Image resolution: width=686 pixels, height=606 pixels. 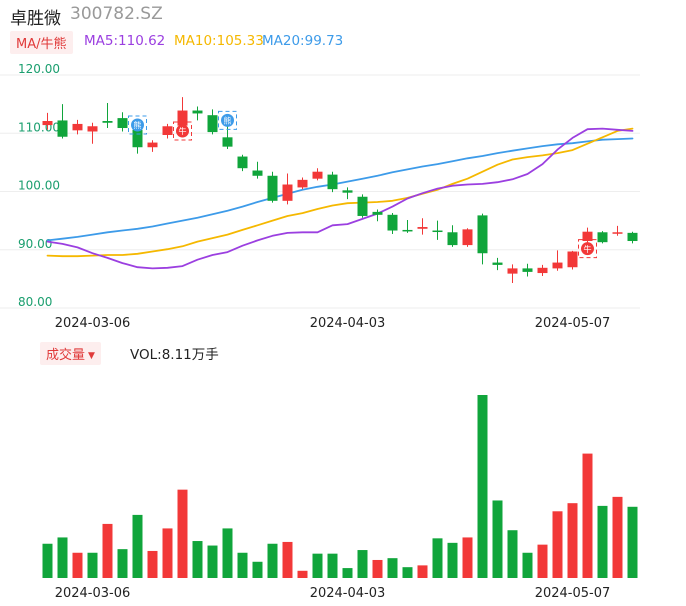 I want to click on volume-x-tick-label: 2024-04-03, so click(x=348, y=593).